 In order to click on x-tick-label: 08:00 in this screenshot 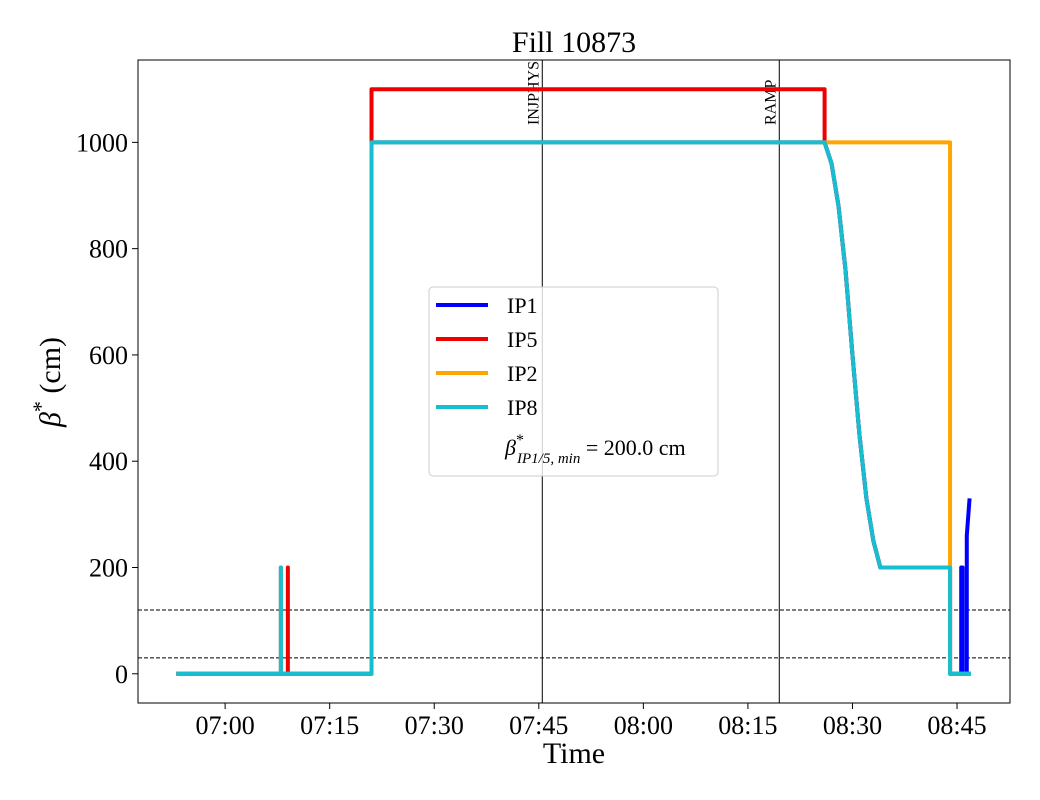, I will do `click(643, 725)`.